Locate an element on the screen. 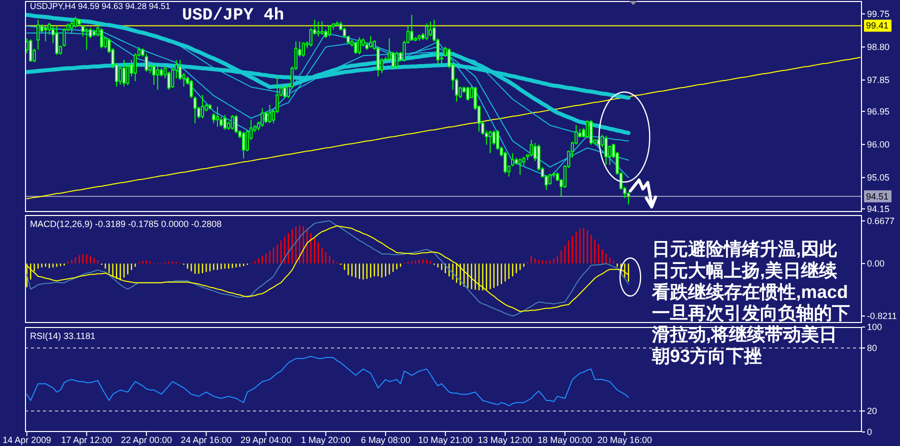  y-tick-label: 96.00 is located at coordinates (878, 144).